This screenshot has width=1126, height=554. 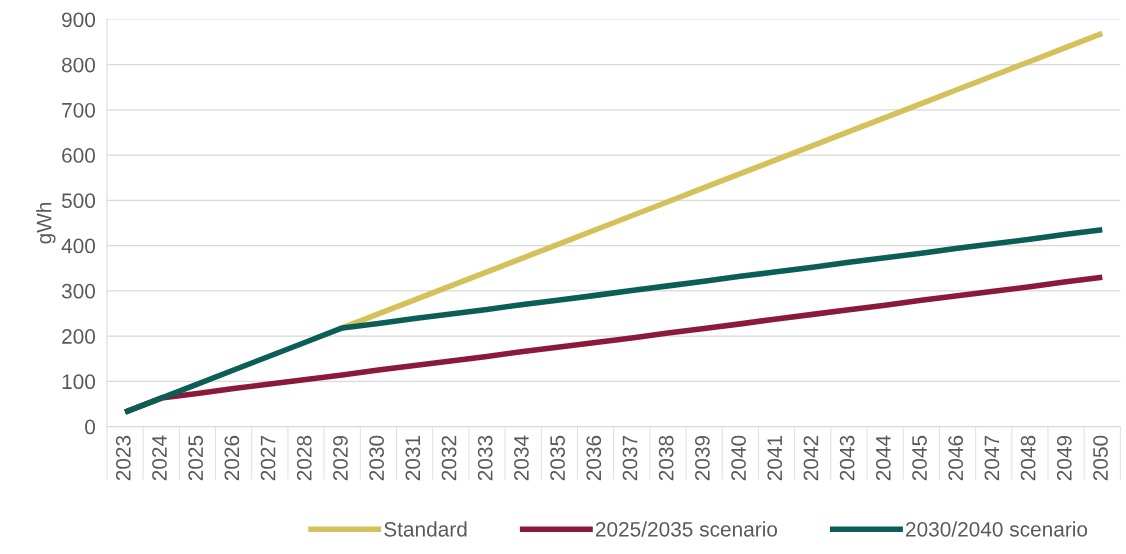 What do you see at coordinates (79, 155) in the screenshot?
I see `y-tick-label: 600` at bounding box center [79, 155].